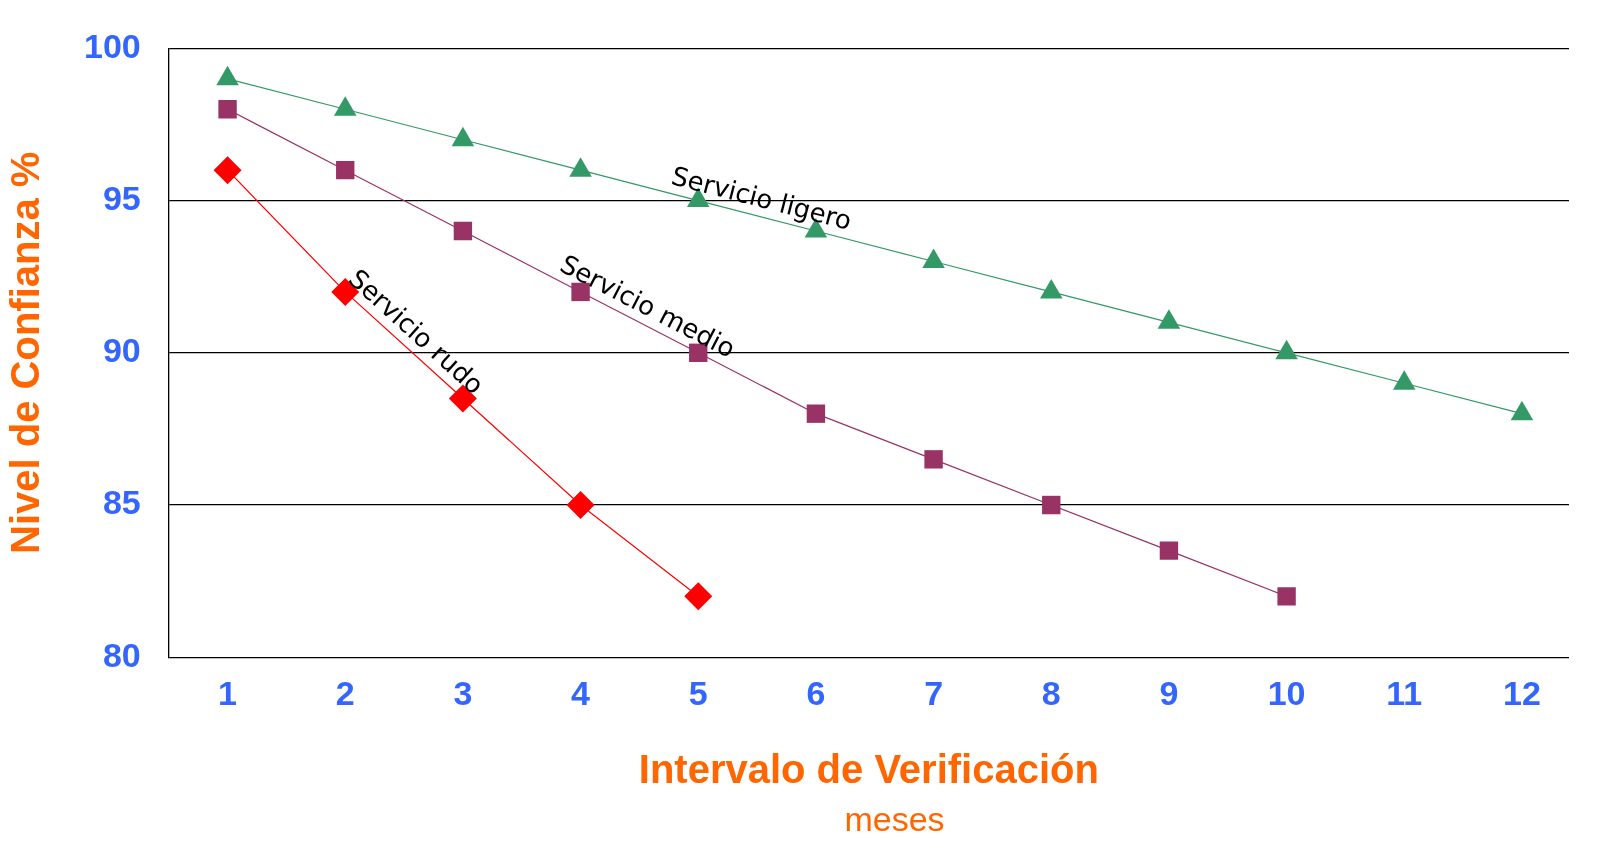  I want to click on text: Servicio ligero, so click(761, 198).